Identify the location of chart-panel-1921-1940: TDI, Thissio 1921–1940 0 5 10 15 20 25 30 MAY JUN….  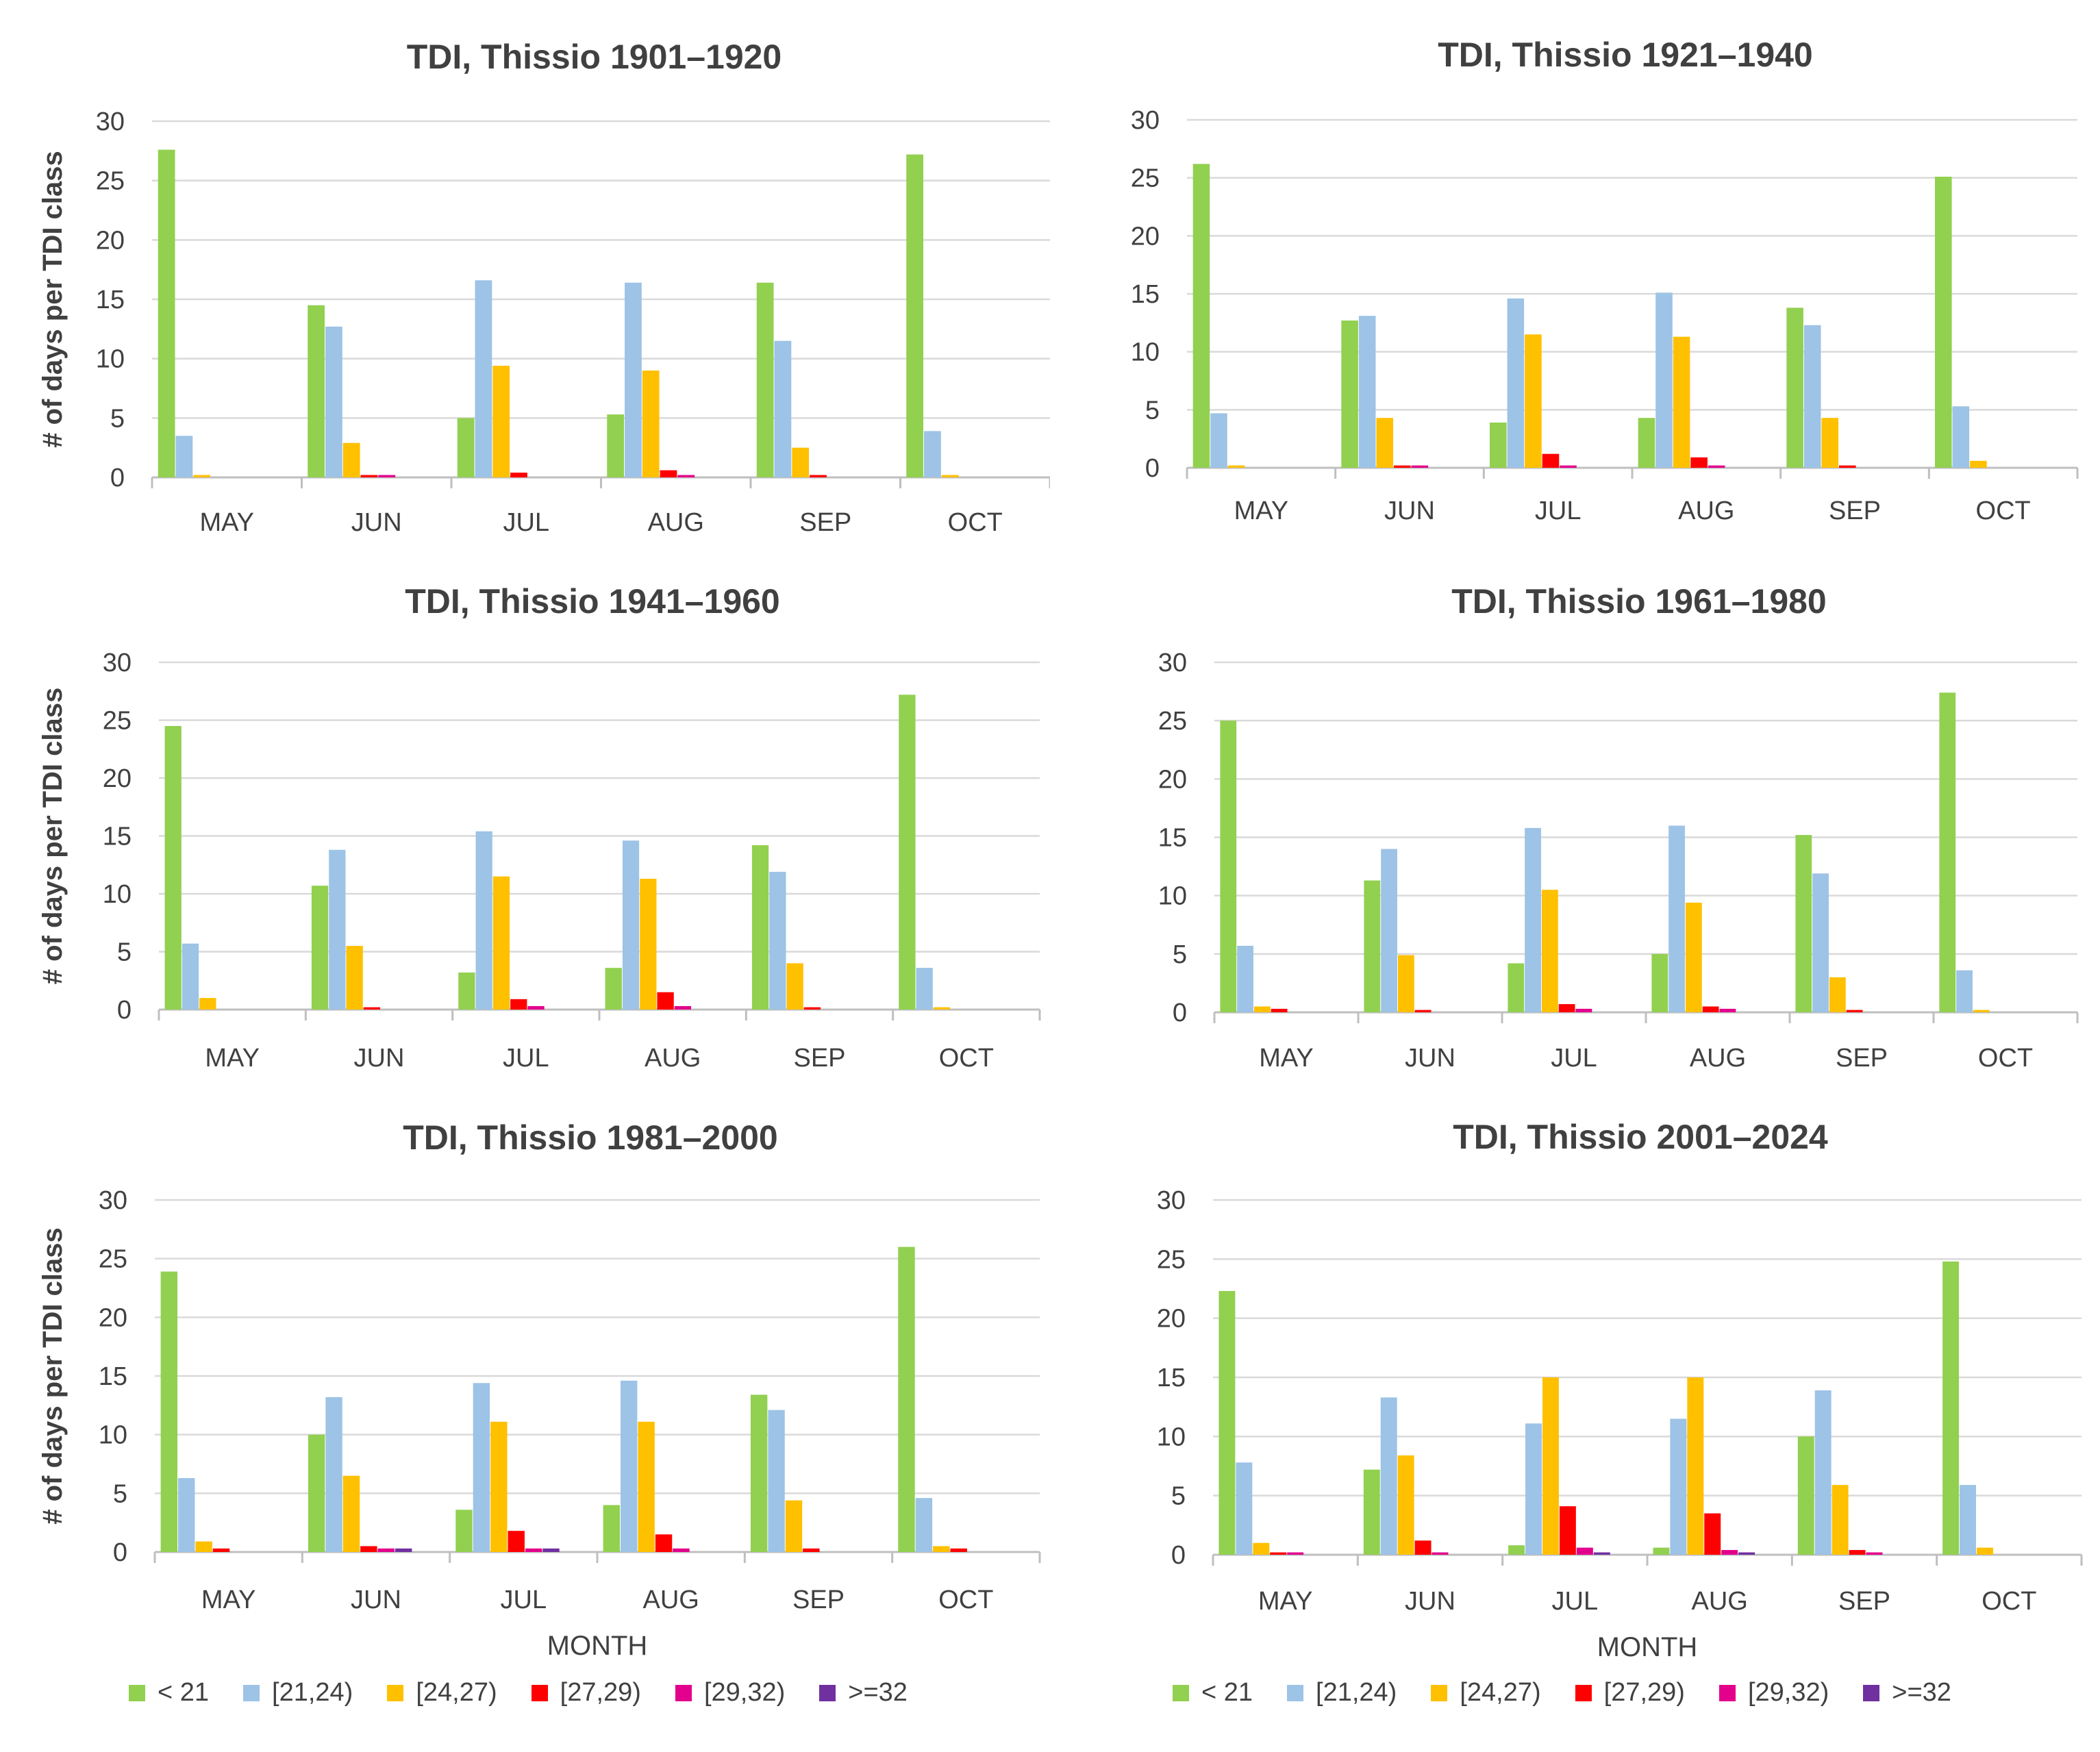
(1605, 280).